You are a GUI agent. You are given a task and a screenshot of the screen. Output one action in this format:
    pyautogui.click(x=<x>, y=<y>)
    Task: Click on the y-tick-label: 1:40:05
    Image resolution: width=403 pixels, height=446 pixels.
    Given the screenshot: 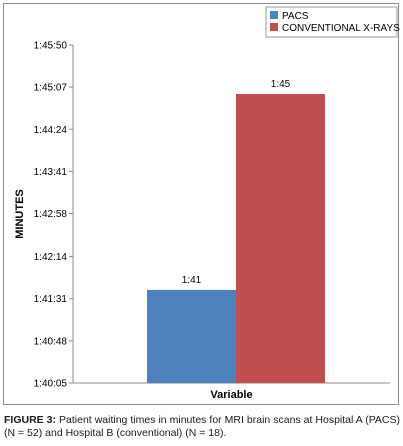 What is the action you would take?
    pyautogui.click(x=51, y=384)
    